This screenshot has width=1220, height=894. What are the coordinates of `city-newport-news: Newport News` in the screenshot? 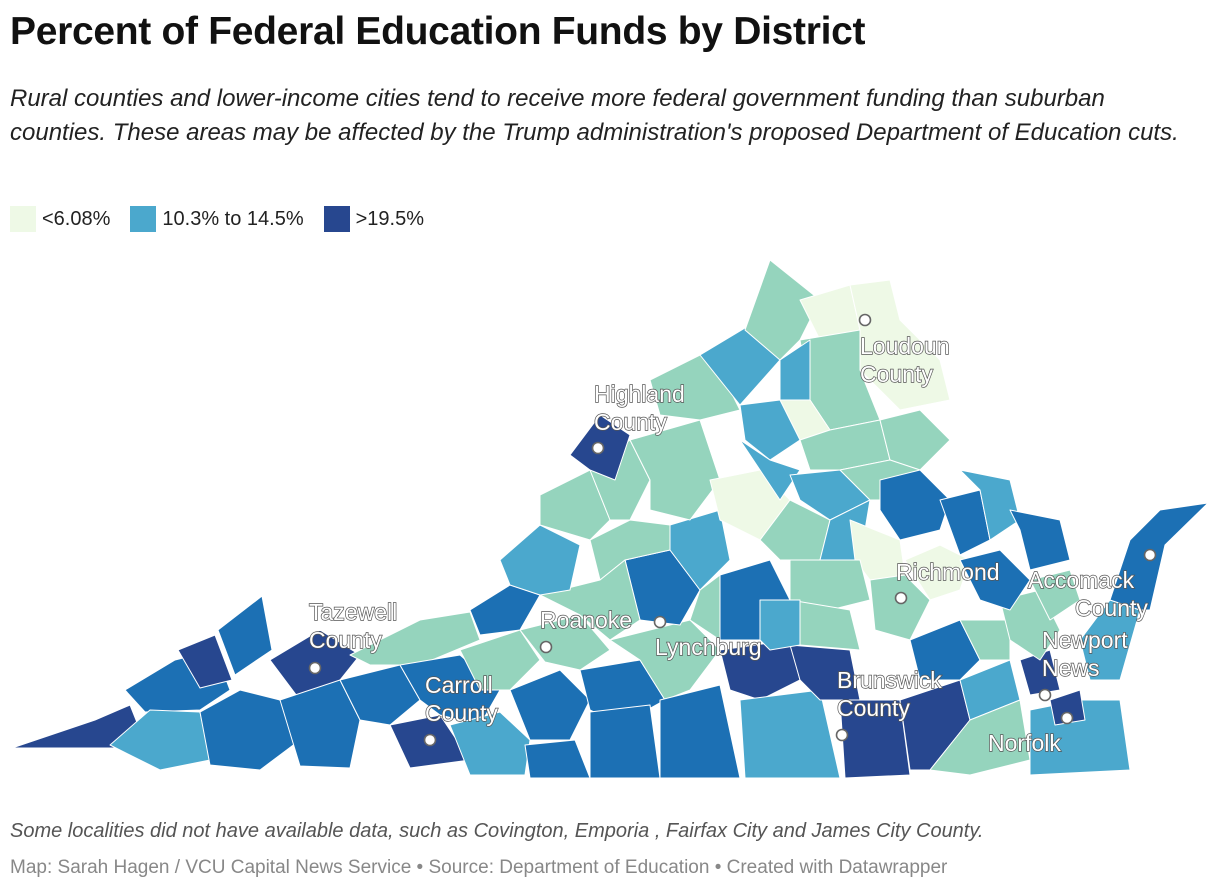 It's located at (1083, 664).